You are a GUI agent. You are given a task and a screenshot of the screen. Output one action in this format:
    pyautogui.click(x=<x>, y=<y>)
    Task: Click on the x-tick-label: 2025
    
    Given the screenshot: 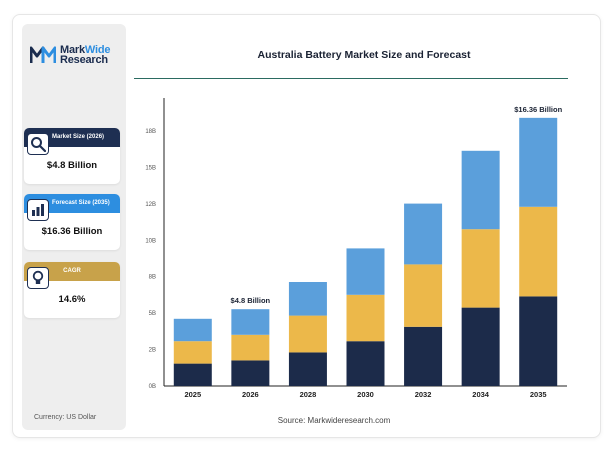 What is the action you would take?
    pyautogui.click(x=192, y=394)
    